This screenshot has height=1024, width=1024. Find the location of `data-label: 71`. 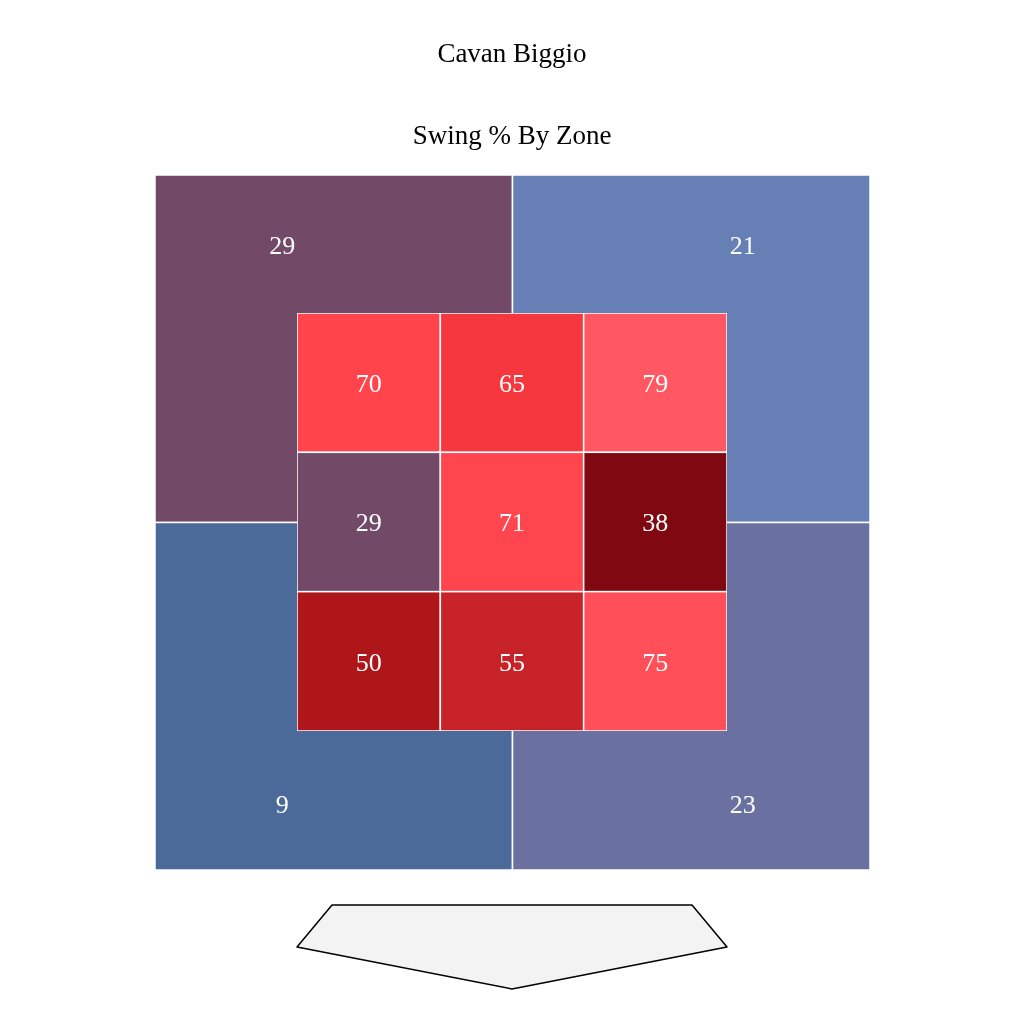

data-label: 71 is located at coordinates (512, 523).